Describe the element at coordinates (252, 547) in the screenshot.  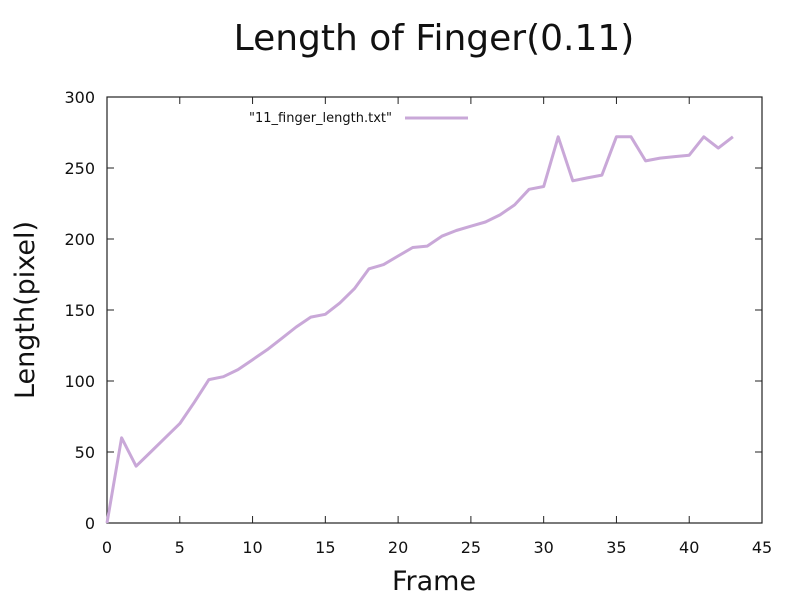
I see `x-tick-label: 10` at that location.